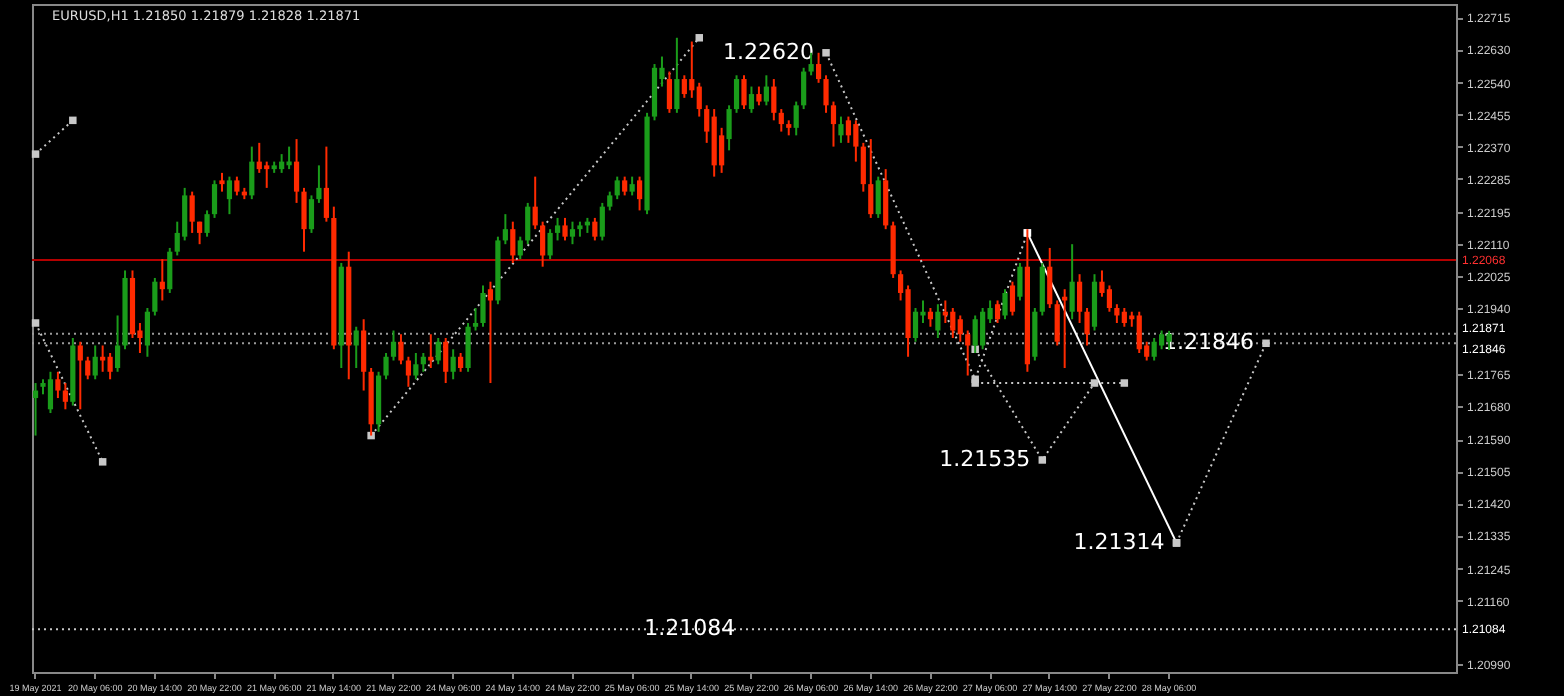  I want to click on data-label: 1.21535, so click(985, 458).